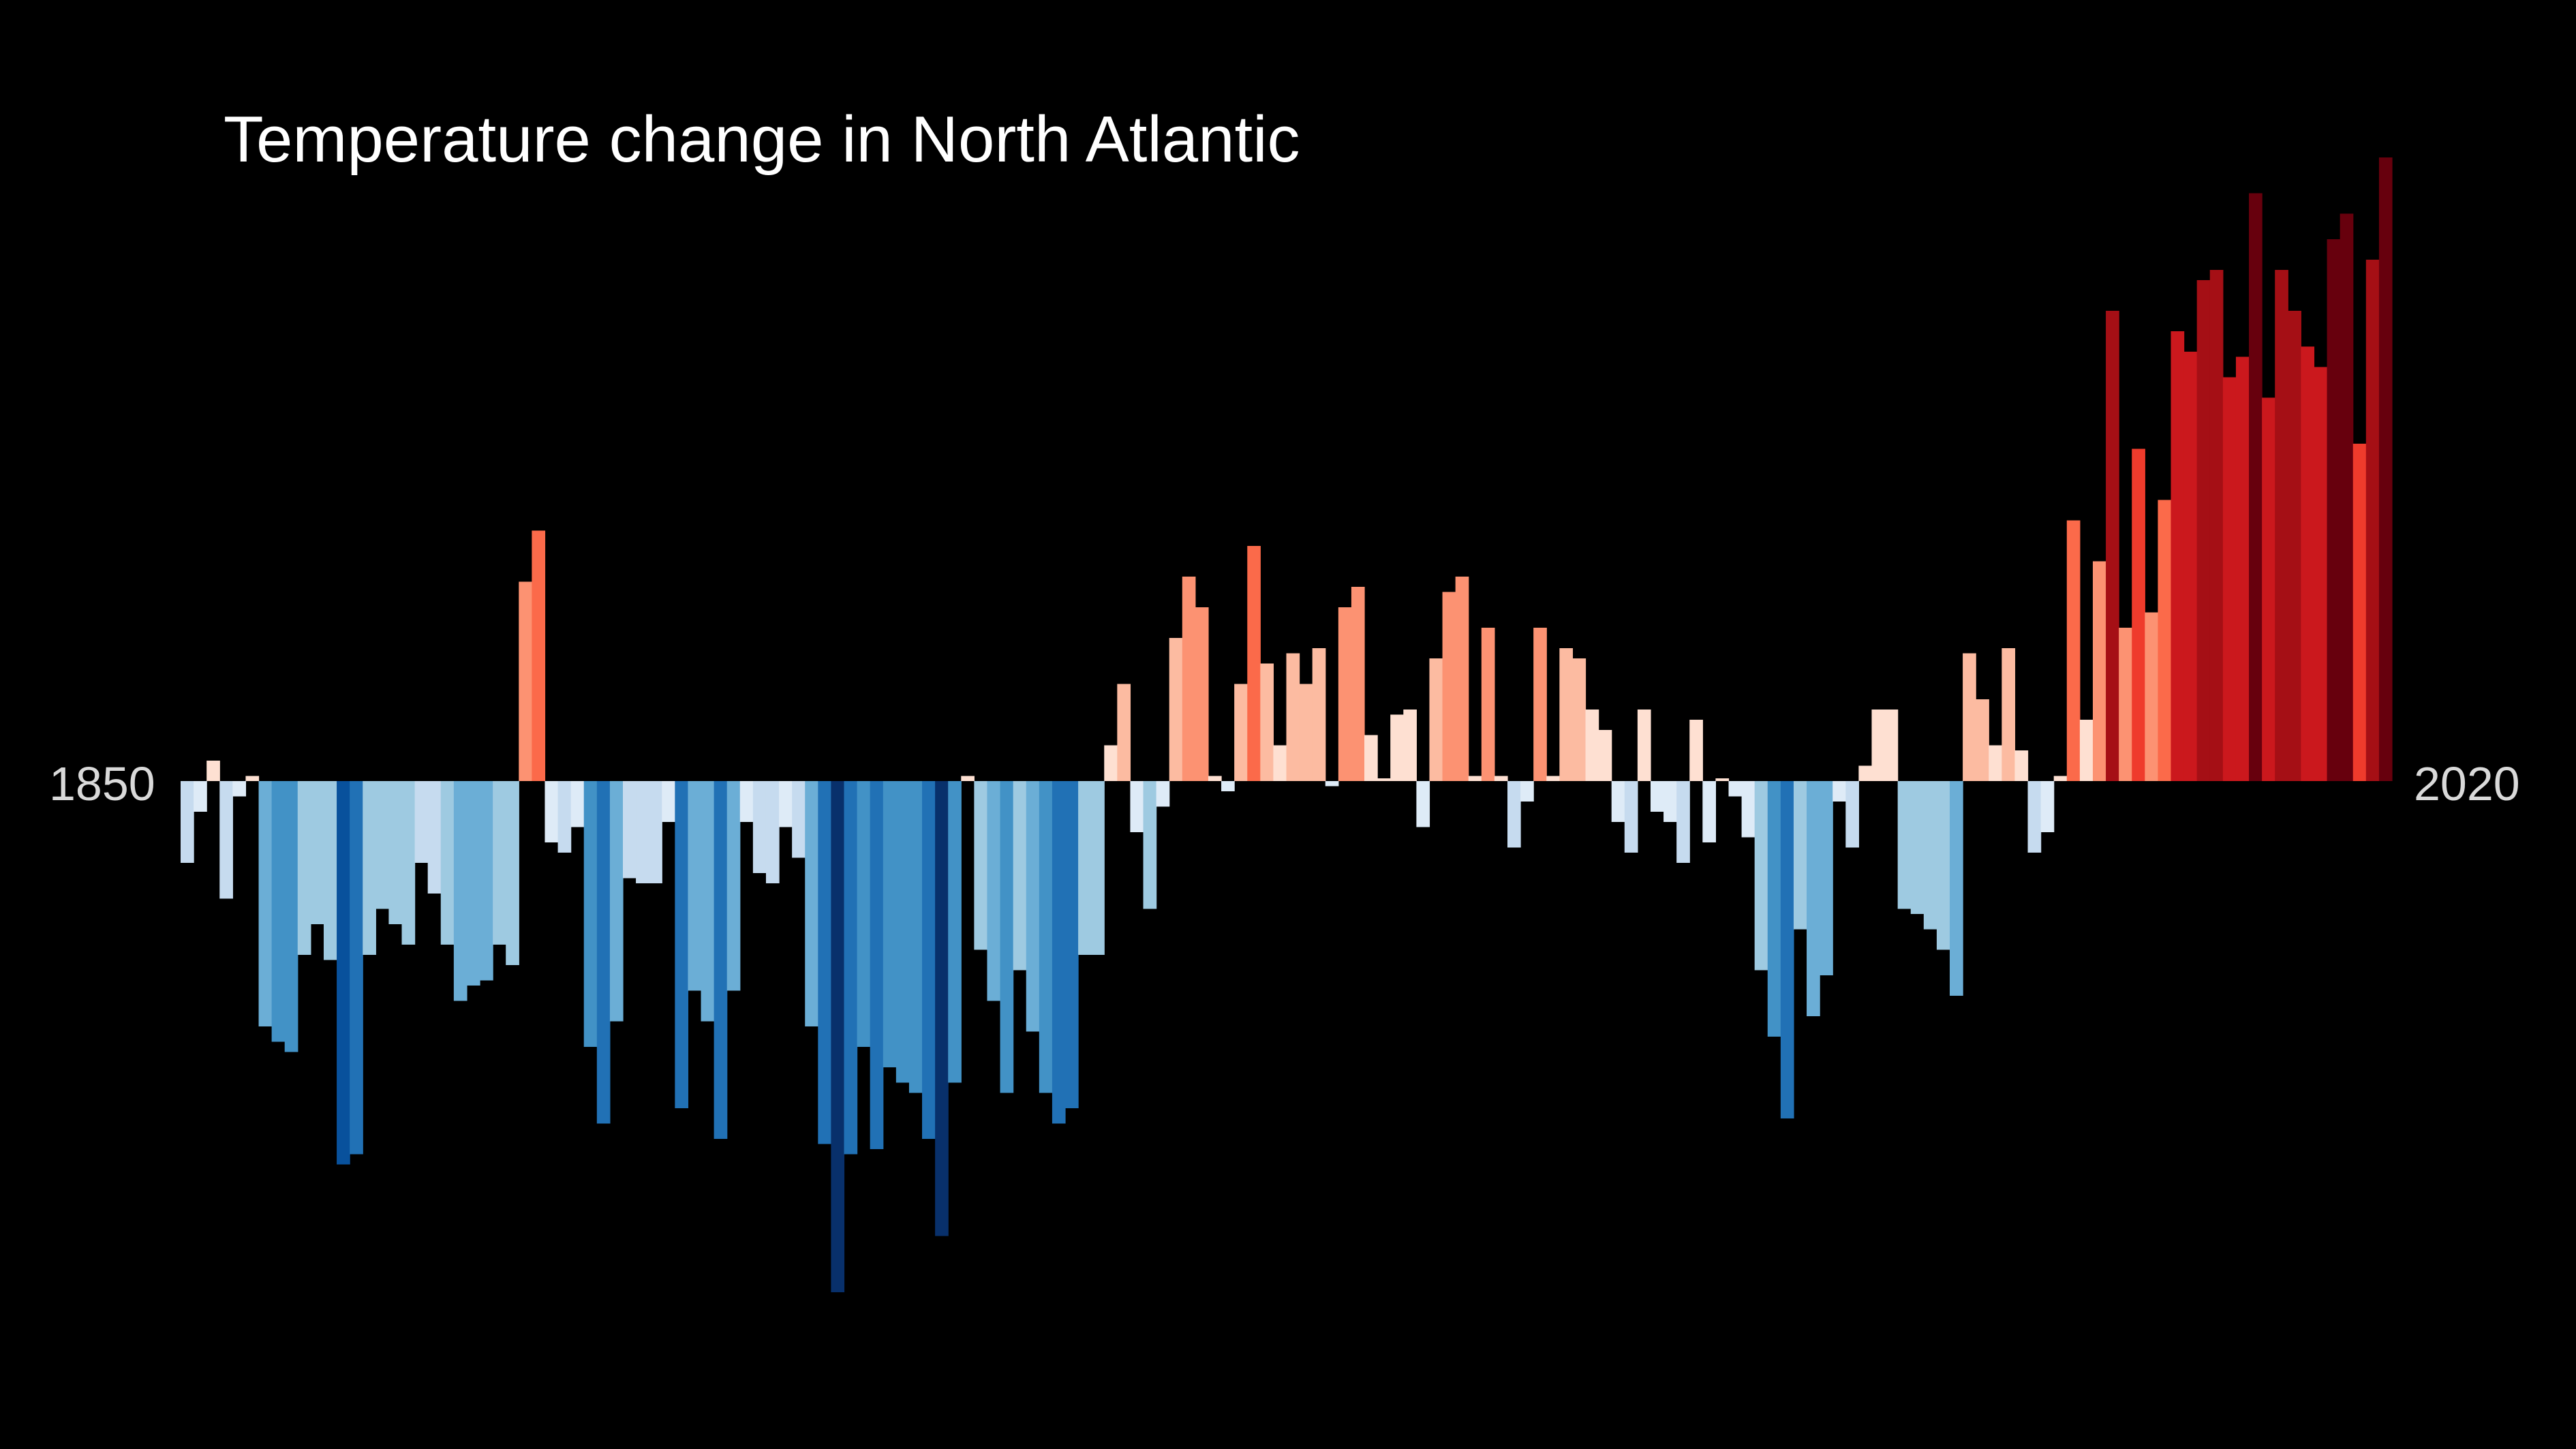  What do you see at coordinates (2467, 783) in the screenshot?
I see `end-year-label: 2020` at bounding box center [2467, 783].